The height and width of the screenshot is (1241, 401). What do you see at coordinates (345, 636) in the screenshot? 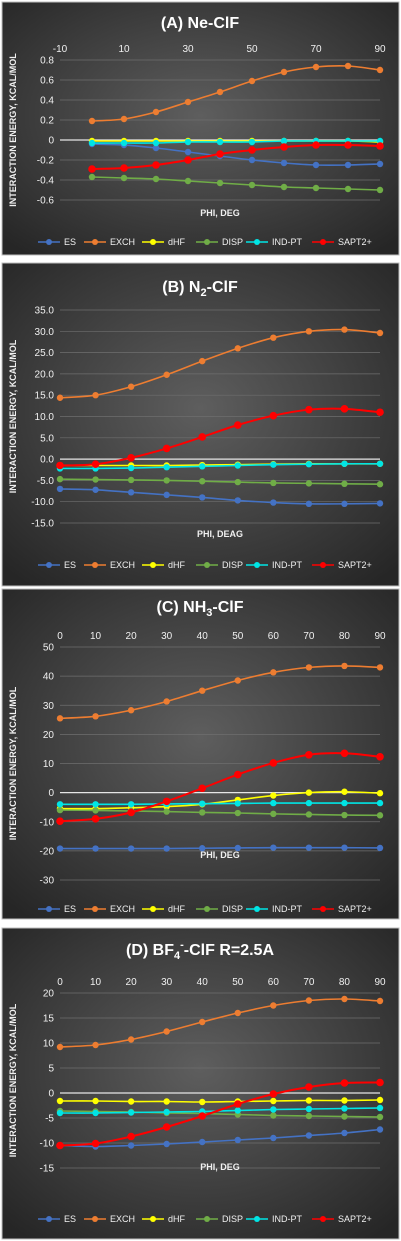
I see `x-tick-label: 80` at bounding box center [345, 636].